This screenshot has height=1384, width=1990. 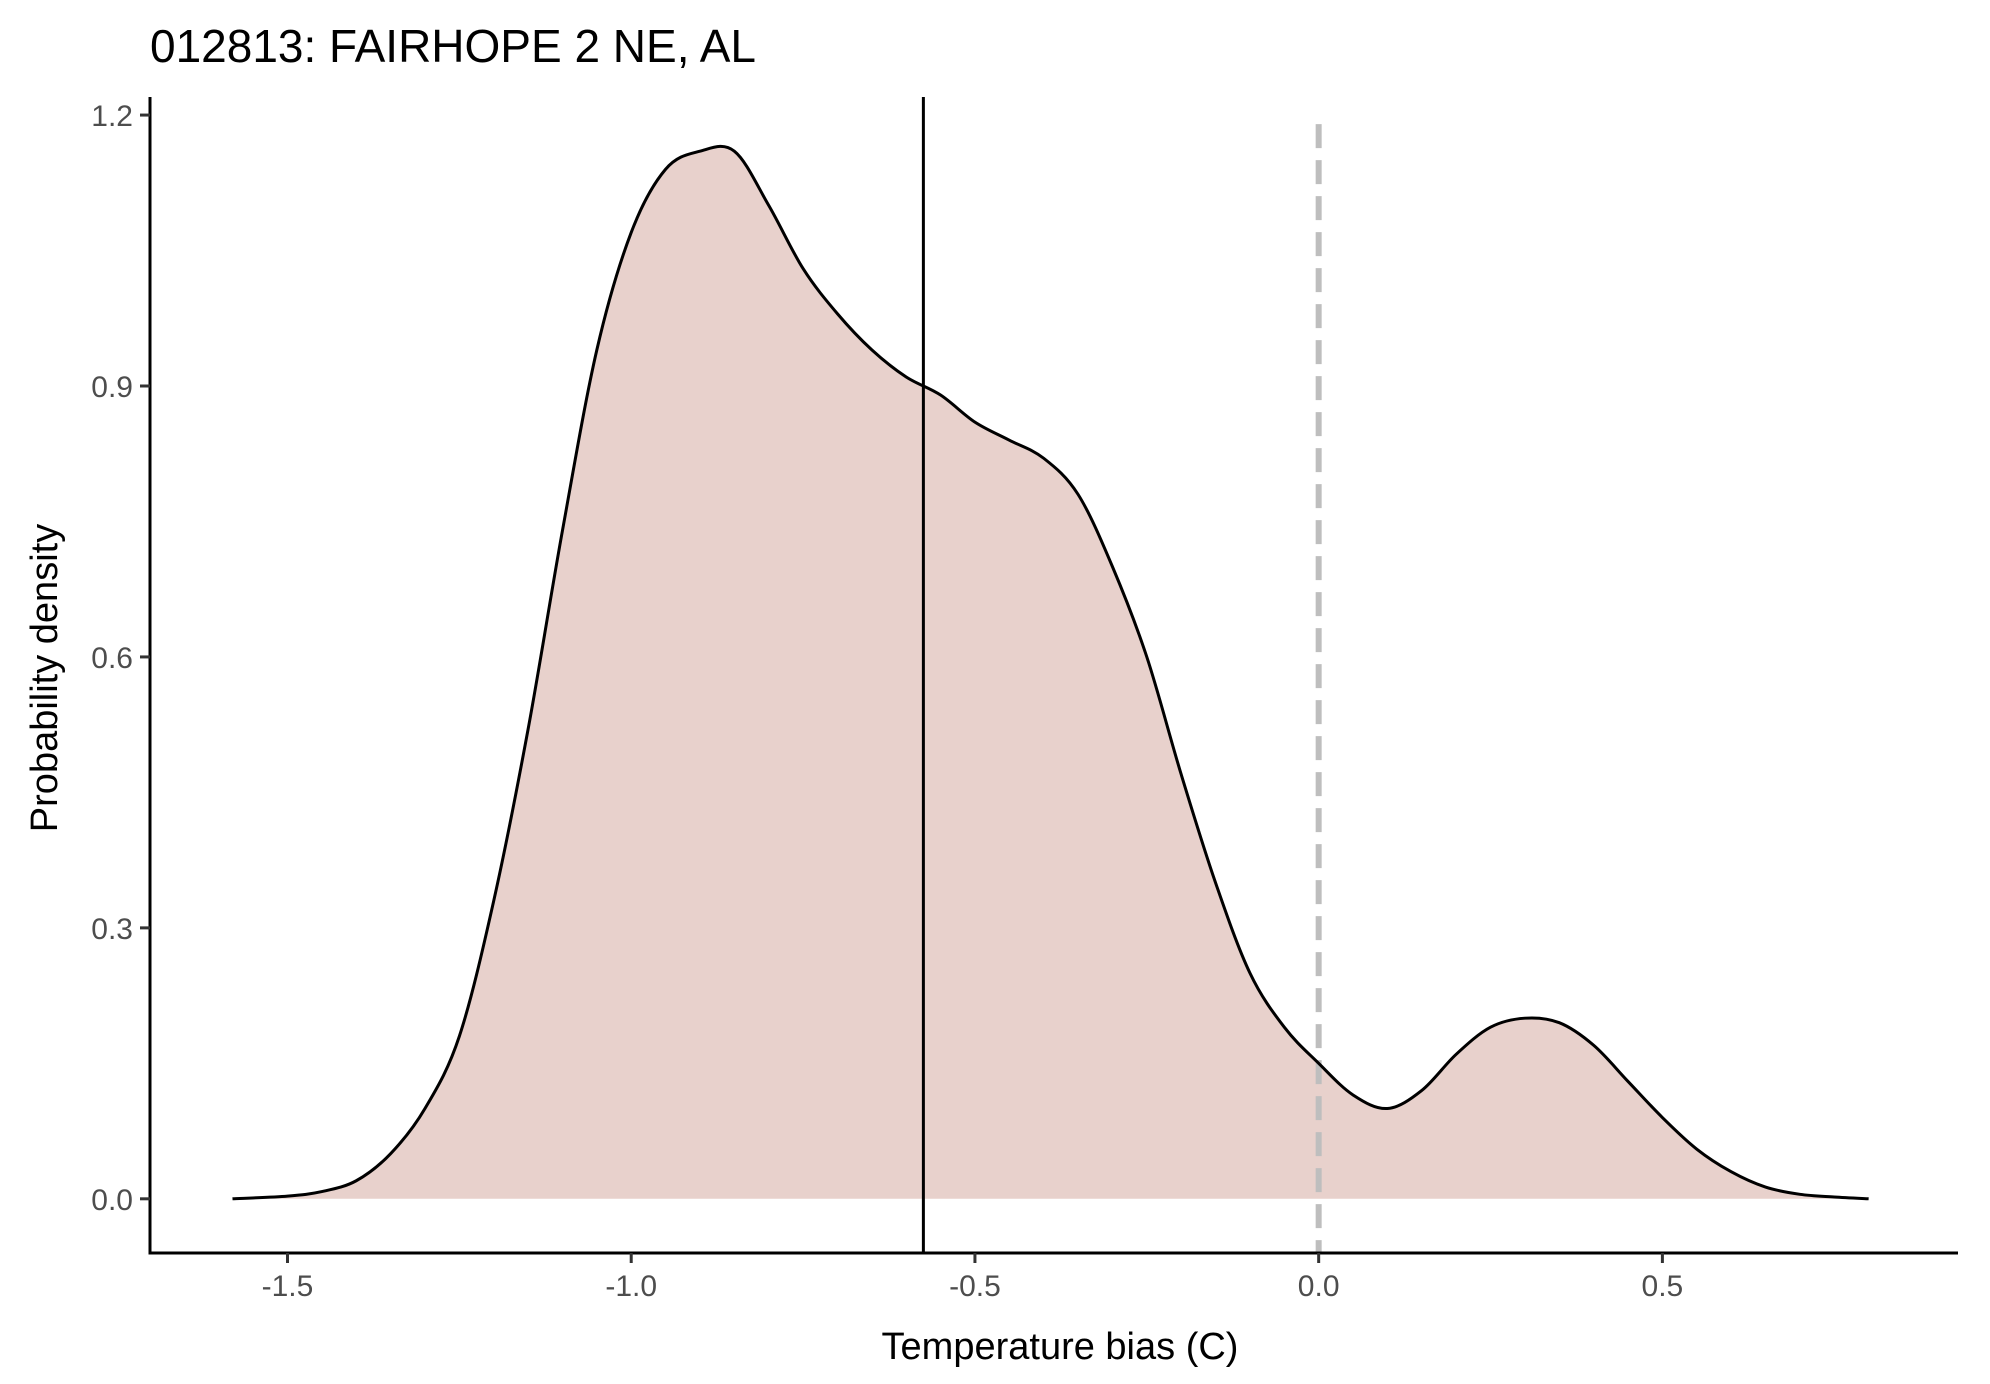 I want to click on y-tick-label: 0.6, so click(x=112, y=658).